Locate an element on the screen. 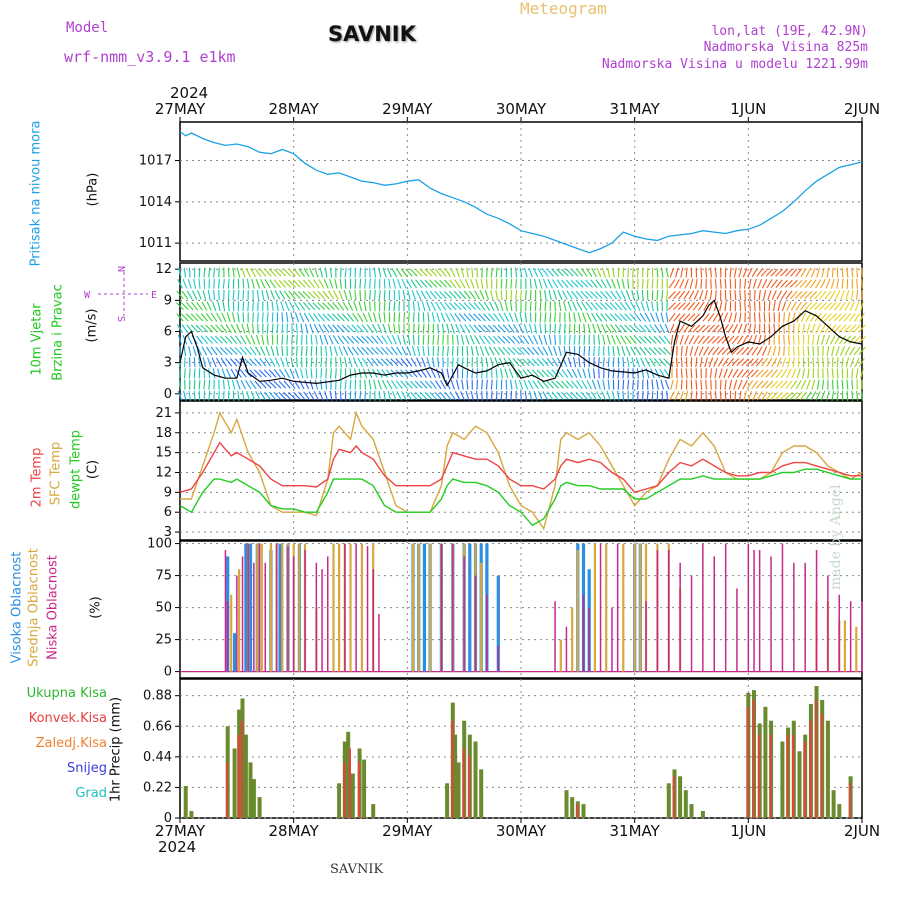 Image resolution: width=900 pixels, height=900 pixels. y-tick-label: 0.88 is located at coordinates (157, 696).